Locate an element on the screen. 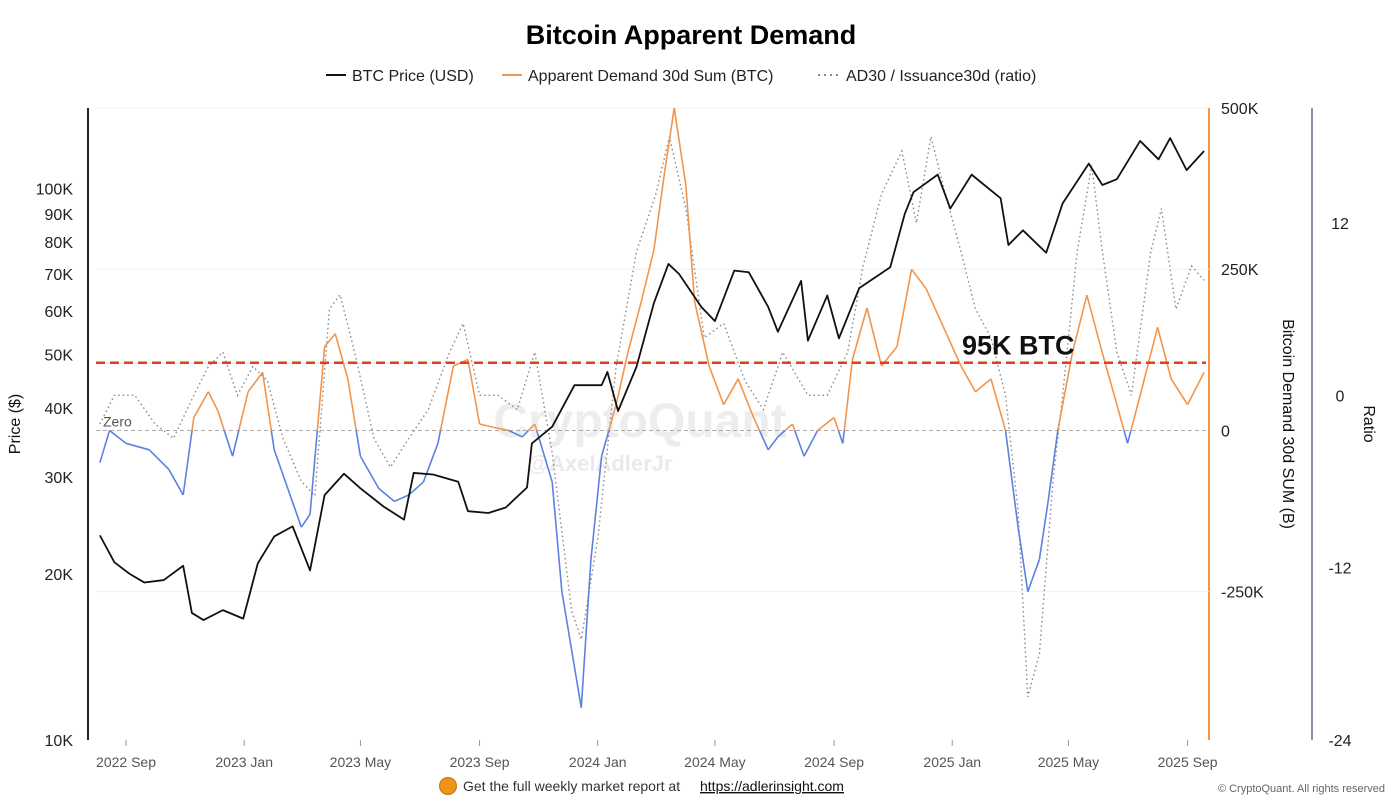 This screenshot has width=1393, height=805. coin-icon is located at coordinates (448, 786).